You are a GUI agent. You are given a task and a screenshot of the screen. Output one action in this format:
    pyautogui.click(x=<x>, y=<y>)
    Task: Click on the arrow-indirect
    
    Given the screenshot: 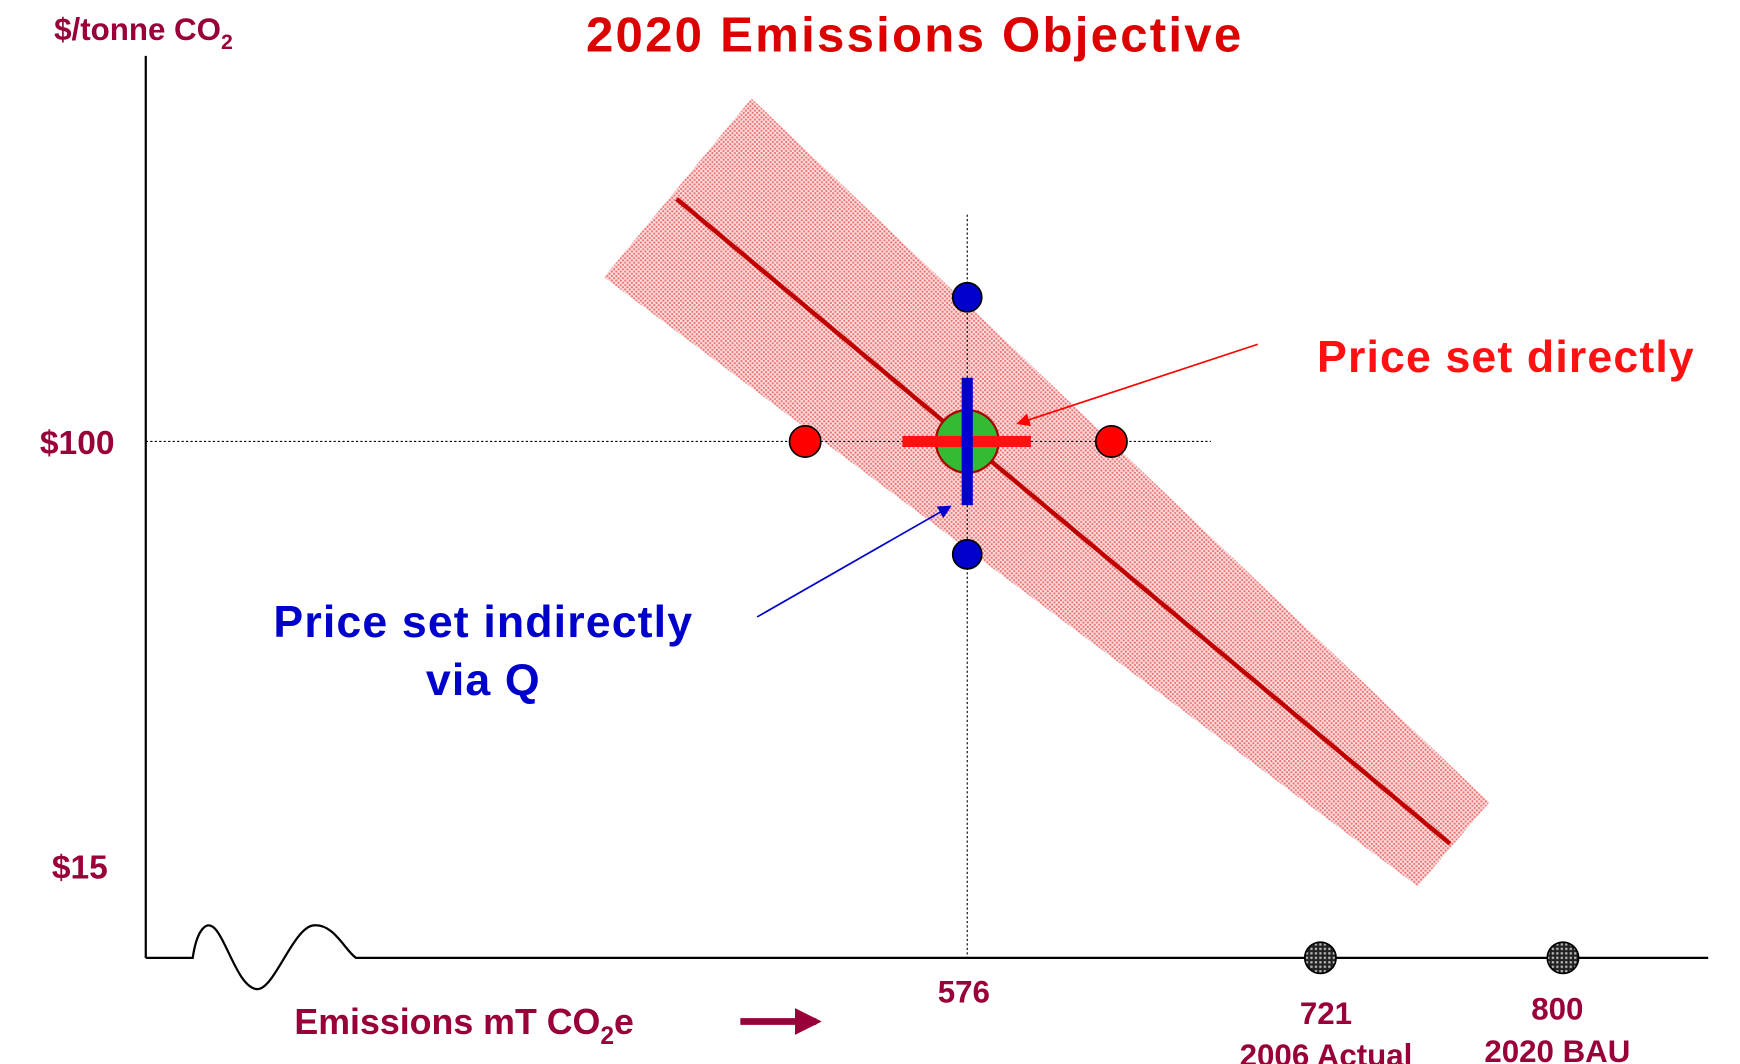 What is the action you would take?
    pyautogui.click(x=854, y=561)
    